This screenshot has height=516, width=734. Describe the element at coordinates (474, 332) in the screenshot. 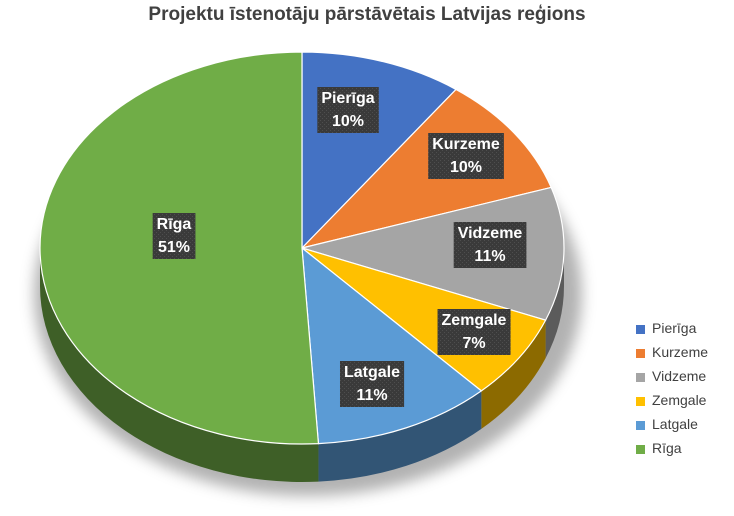

I see `data-label-zemgale: Zemgale 7%` at that location.